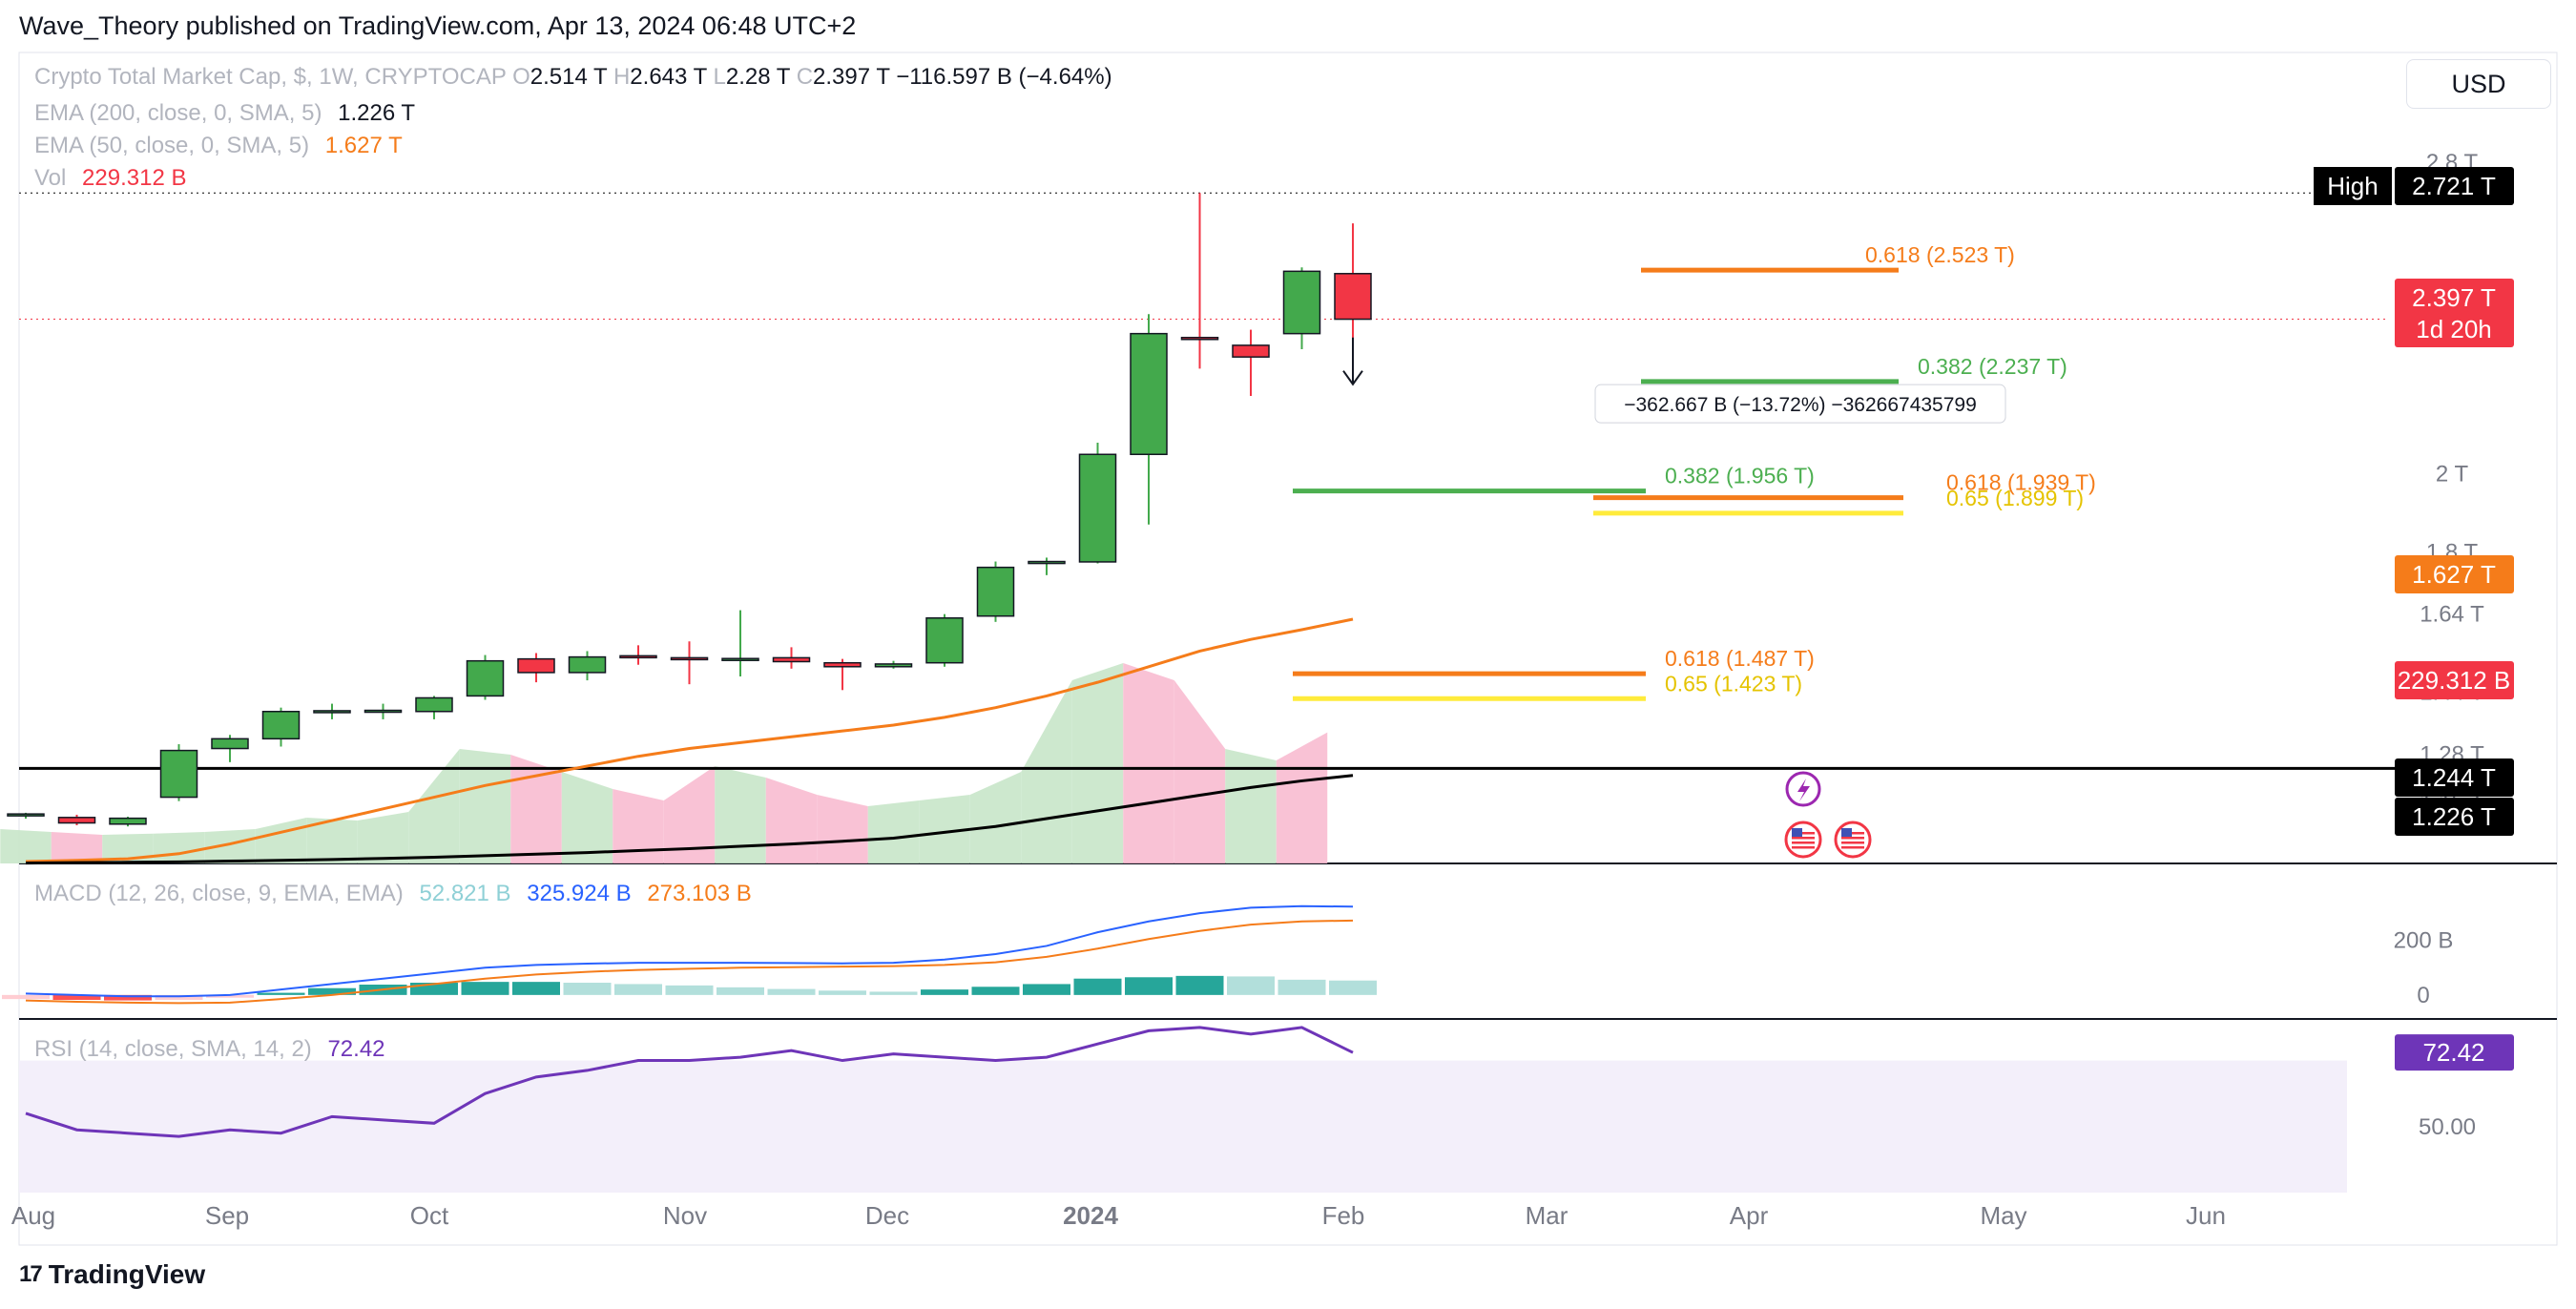  What do you see at coordinates (805, 77) in the screenshot?
I see `ohlc-key-c: C` at bounding box center [805, 77].